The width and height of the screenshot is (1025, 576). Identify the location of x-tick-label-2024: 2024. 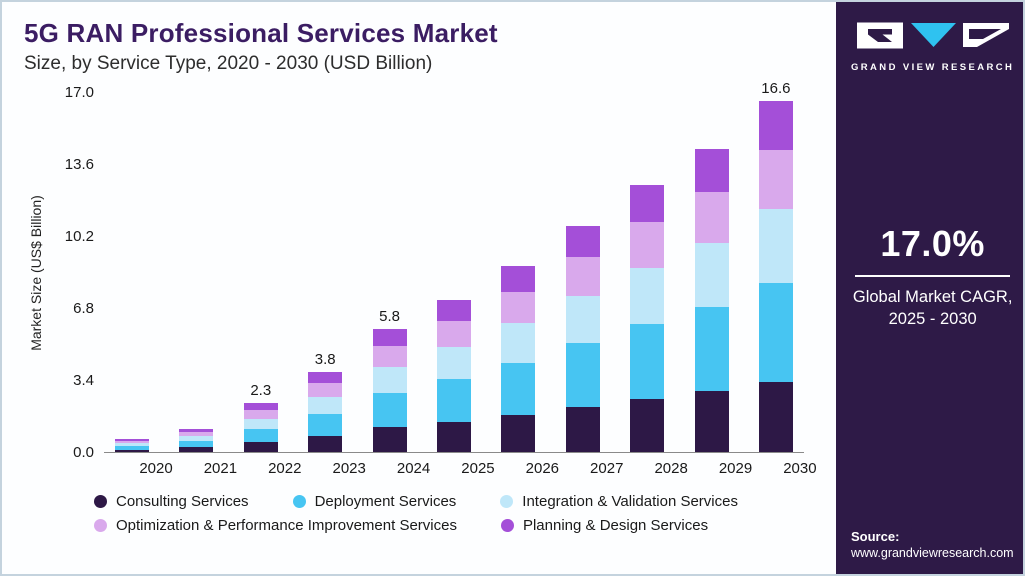
(413, 468).